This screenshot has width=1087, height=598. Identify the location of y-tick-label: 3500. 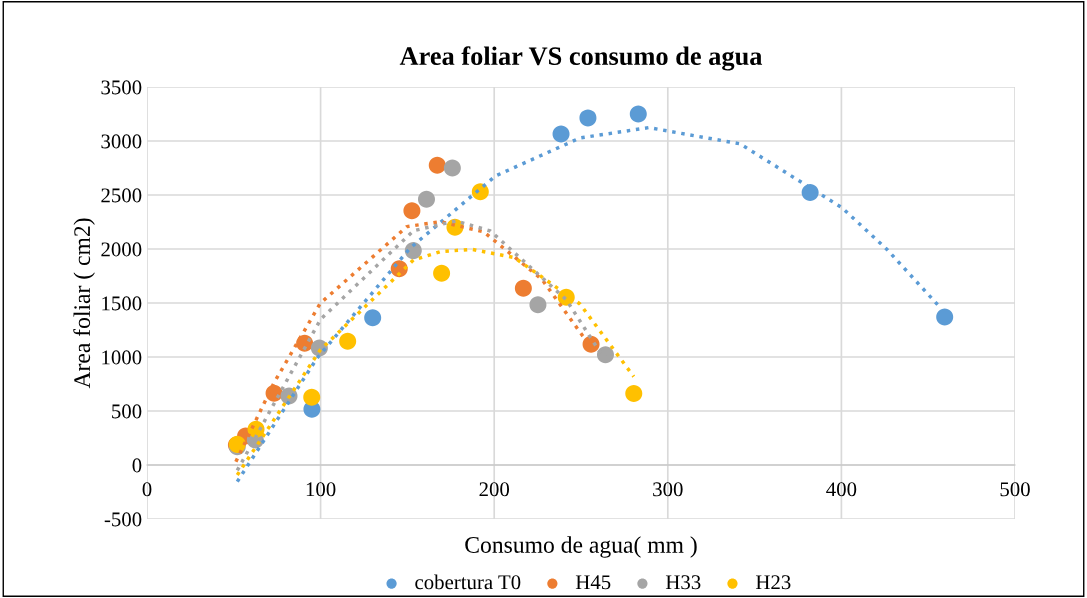
(121, 87).